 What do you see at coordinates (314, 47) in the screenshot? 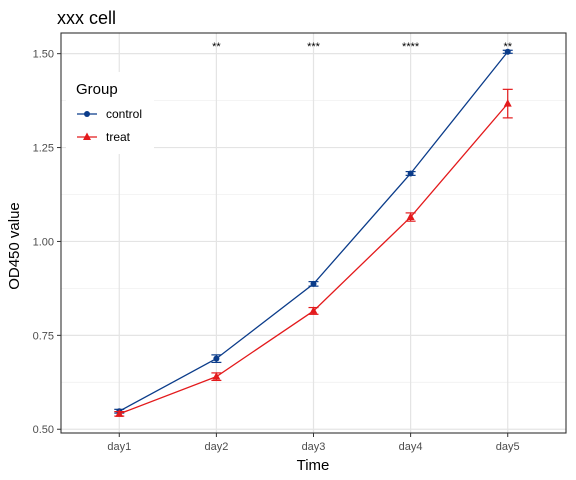
I see `significance-label: ***` at bounding box center [314, 47].